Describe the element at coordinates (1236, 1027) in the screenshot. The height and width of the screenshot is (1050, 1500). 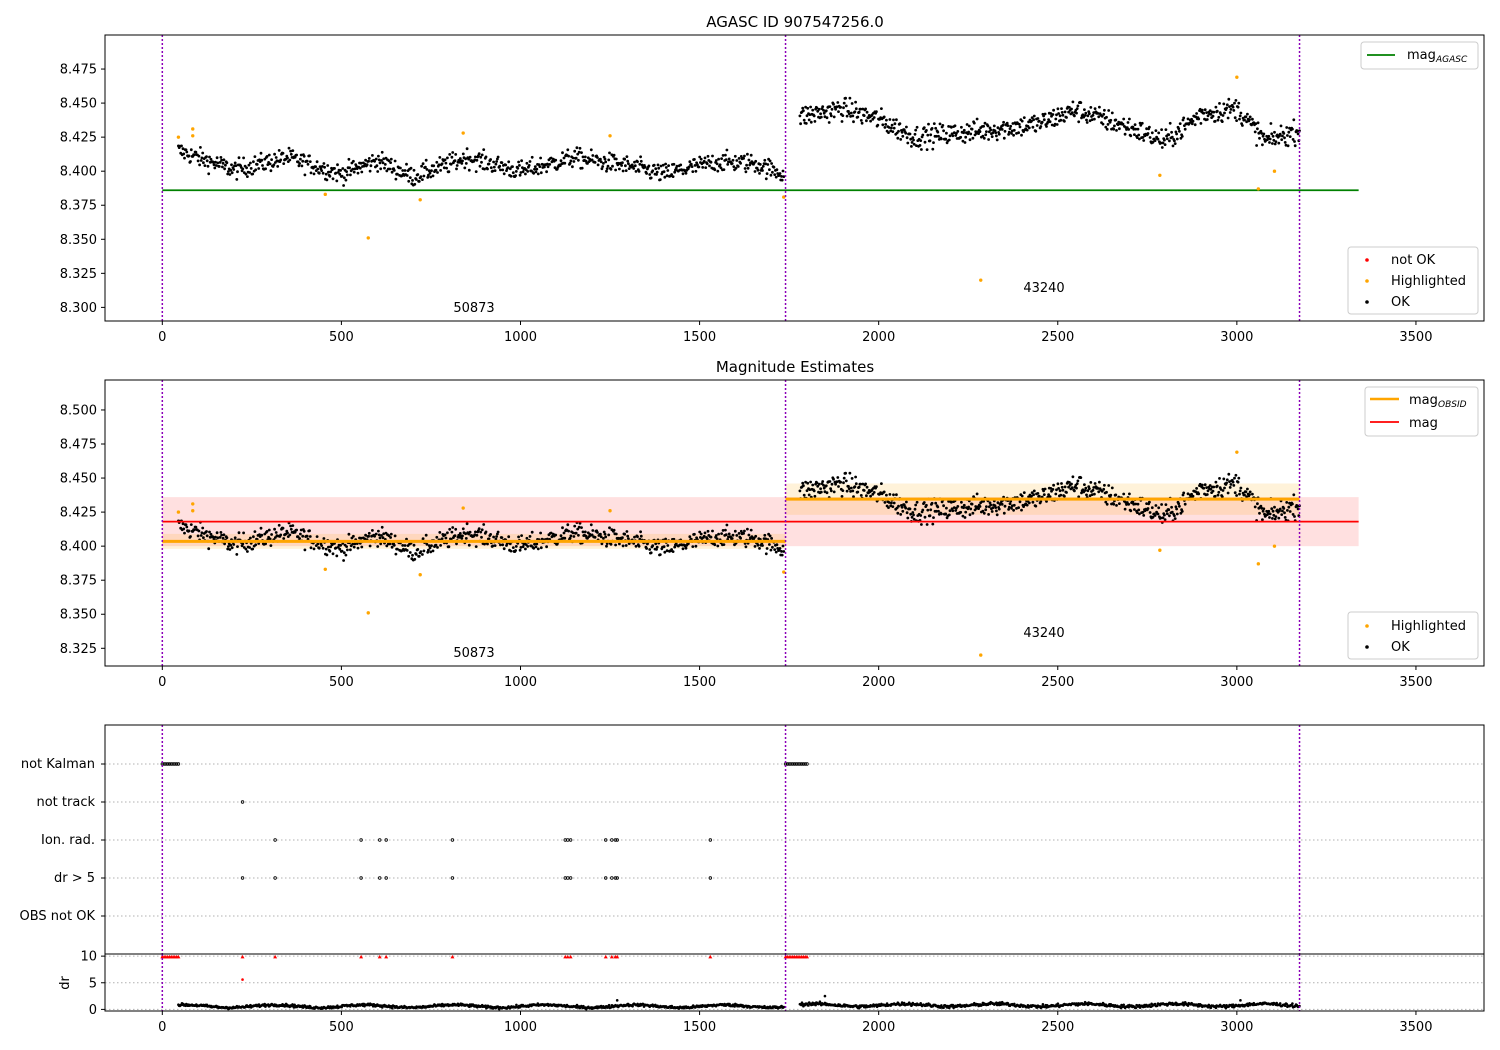
I see `x-tick-label: 3000` at that location.